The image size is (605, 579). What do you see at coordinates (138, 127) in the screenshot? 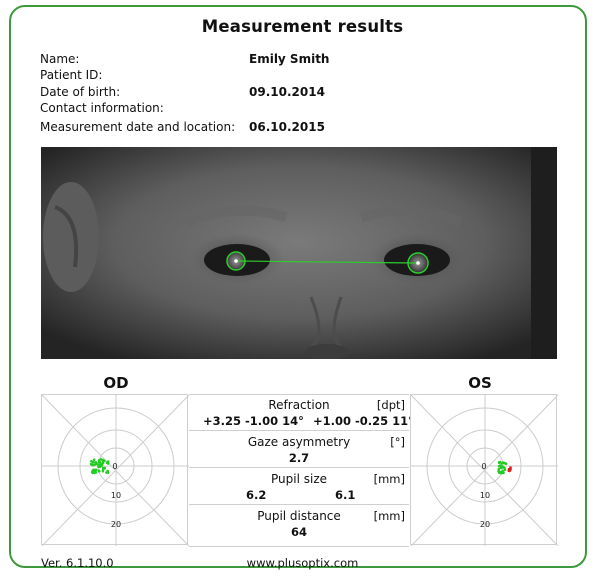
I see `measurement-label: Measurement date and location:` at bounding box center [138, 127].